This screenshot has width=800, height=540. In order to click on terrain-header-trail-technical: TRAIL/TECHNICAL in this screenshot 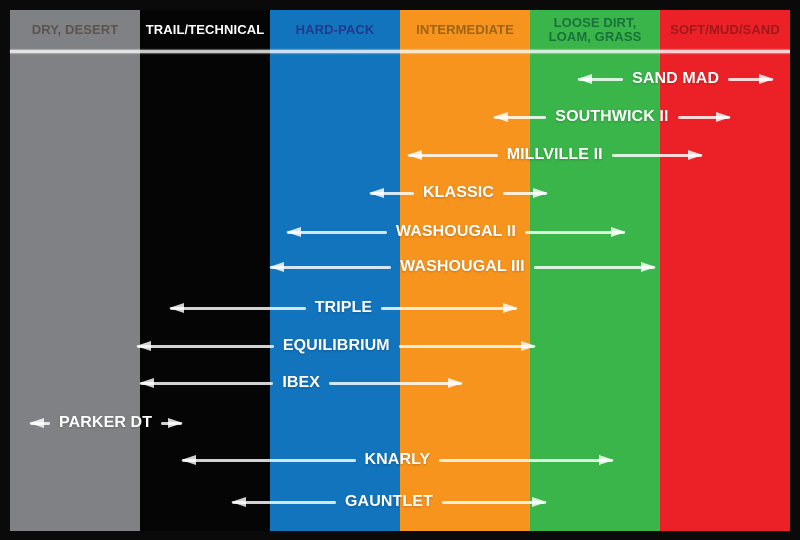, I will do `click(205, 30)`.